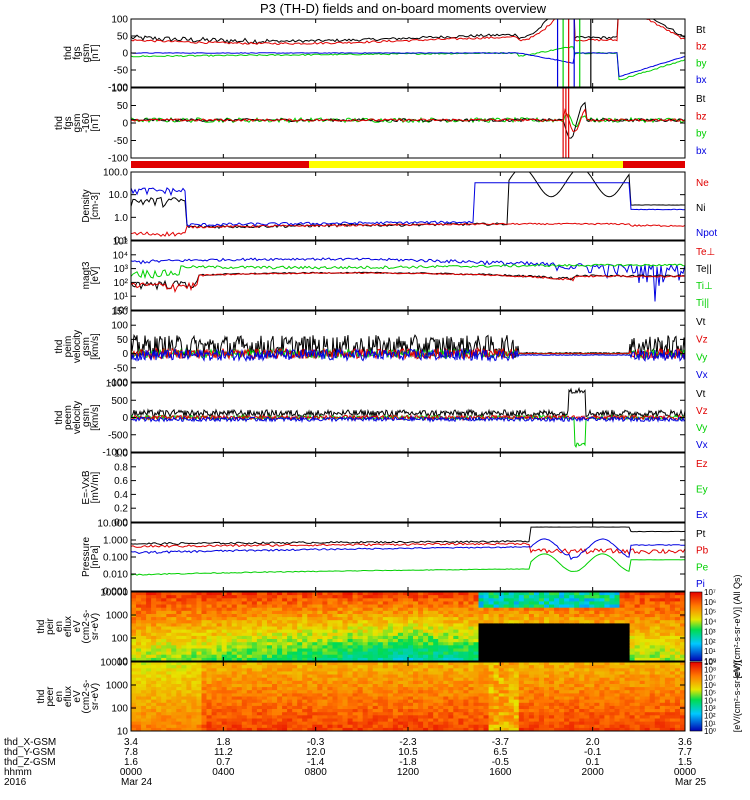 The height and width of the screenshot is (800, 750). What do you see at coordinates (121, 467) in the screenshot?
I see `y-tick-label: 0.8` at bounding box center [121, 467].